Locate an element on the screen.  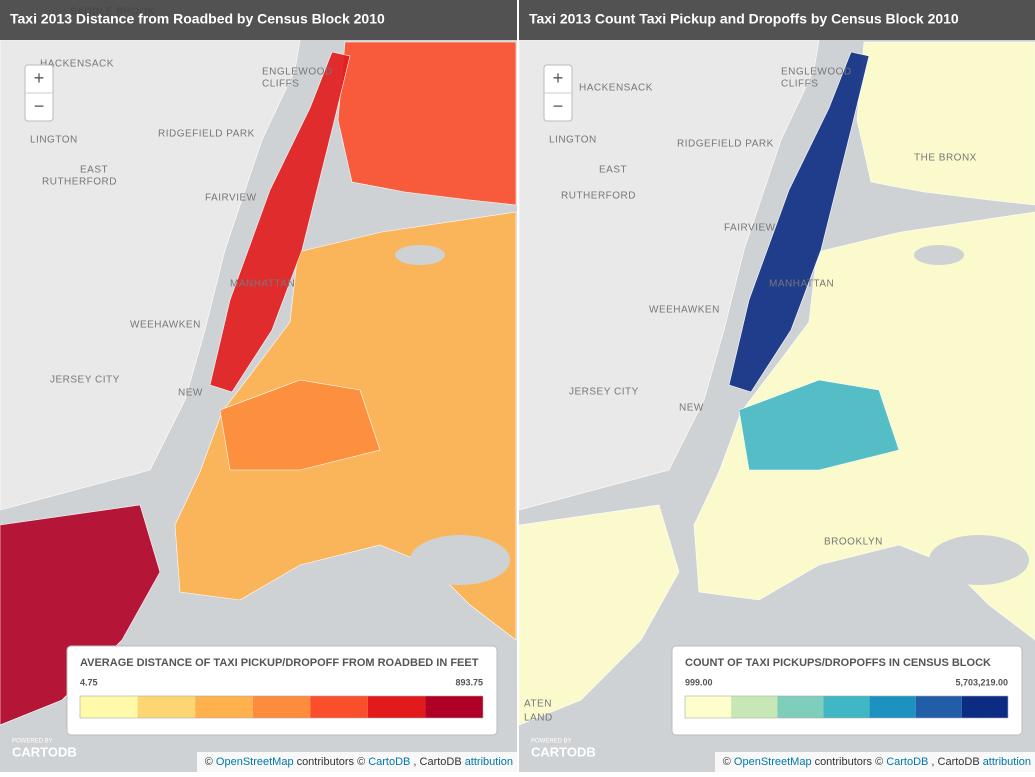
place-label: THE BRONX is located at coordinates (945, 158).